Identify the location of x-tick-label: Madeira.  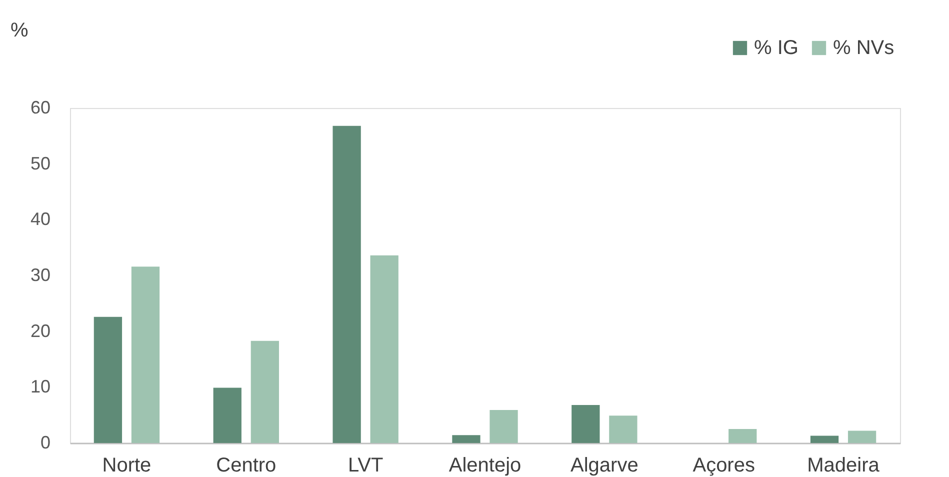
(843, 465).